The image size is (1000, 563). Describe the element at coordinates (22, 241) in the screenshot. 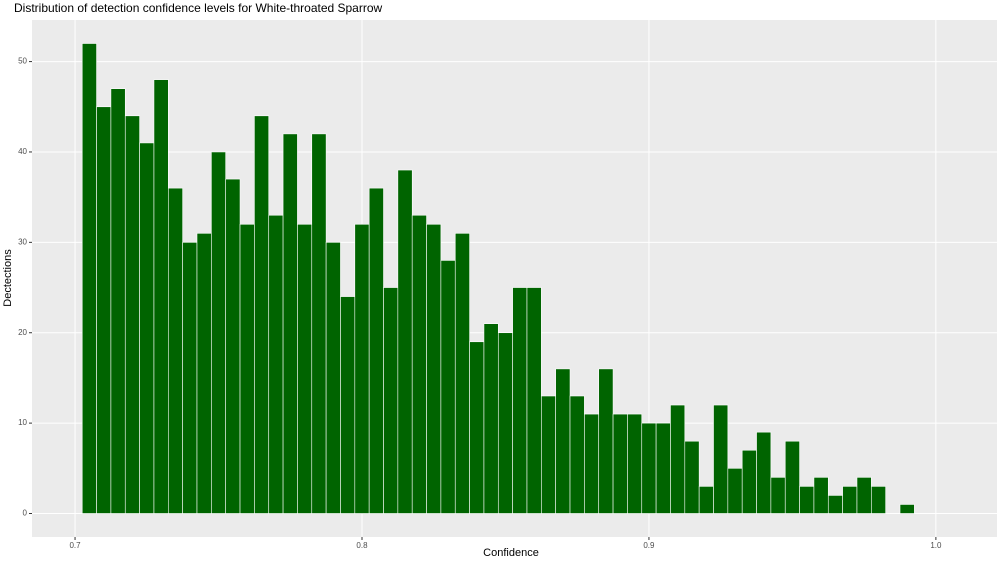

I see `y-tick-label: 30` at that location.